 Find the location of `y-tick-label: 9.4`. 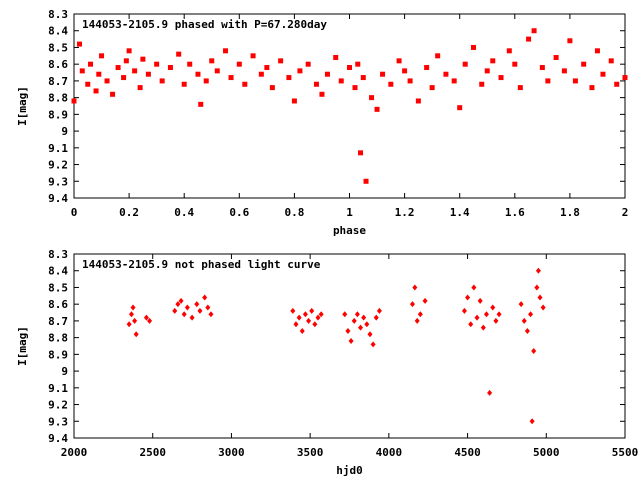

y-tick-label: 9.4 is located at coordinates (58, 438).